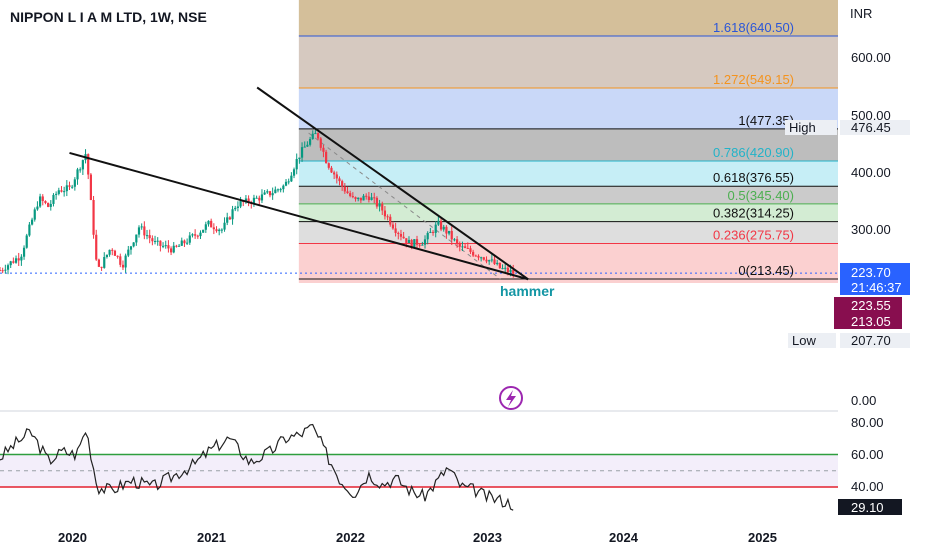  Describe the element at coordinates (871, 172) in the screenshot. I see `price-tick: 400.00` at that location.